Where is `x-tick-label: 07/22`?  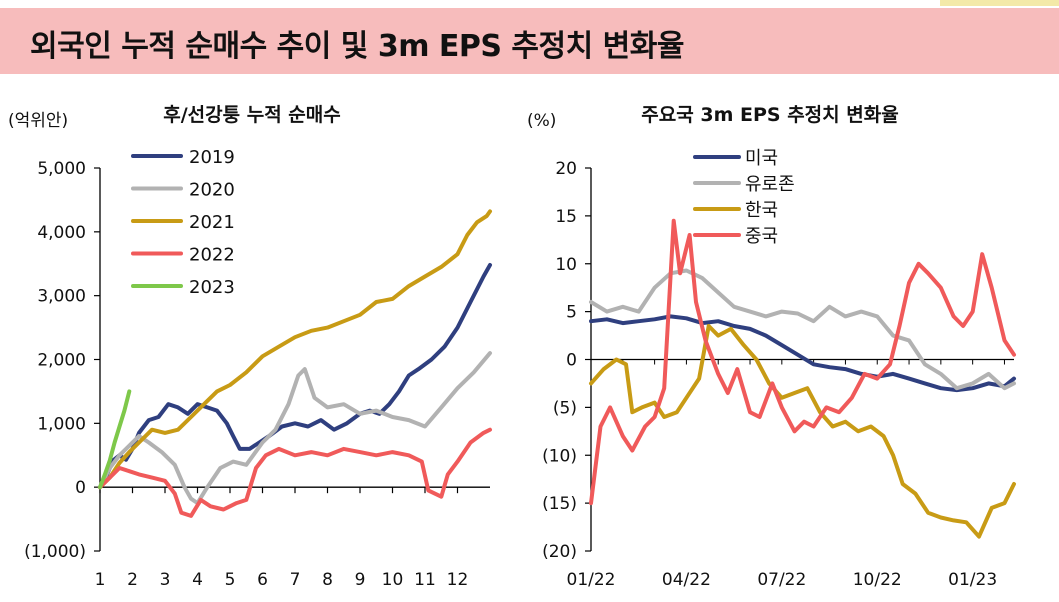
x-tick-label: 07/22 is located at coordinates (781, 580).